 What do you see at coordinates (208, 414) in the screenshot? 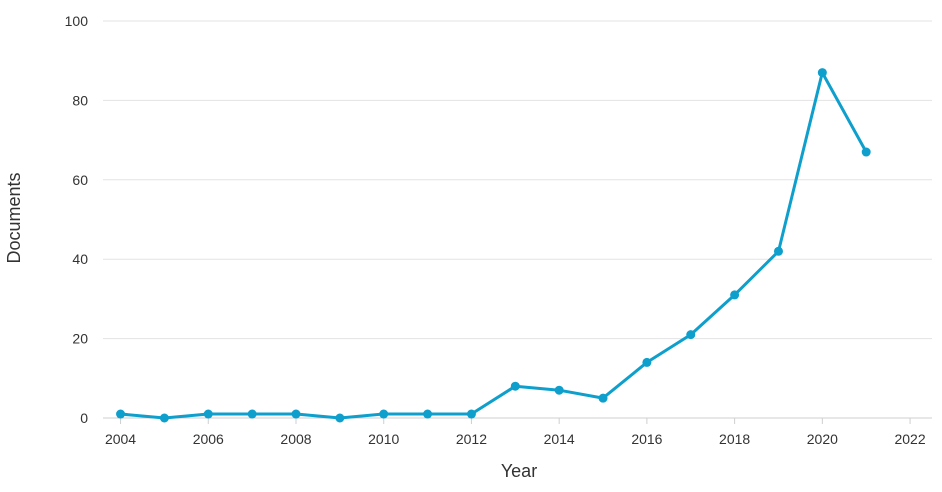
I see `data-point-2006` at bounding box center [208, 414].